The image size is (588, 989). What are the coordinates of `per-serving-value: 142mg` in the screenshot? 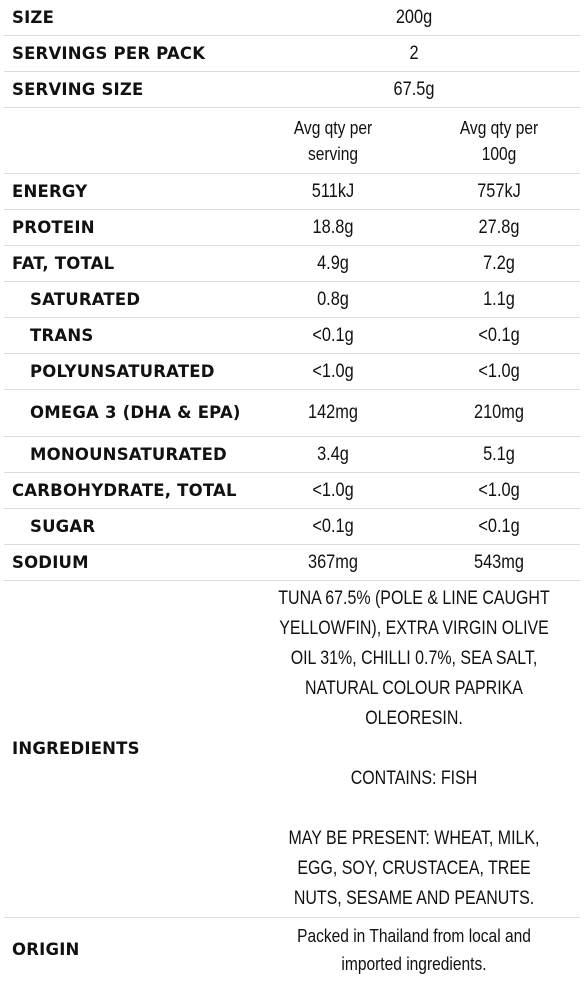 It's located at (333, 412).